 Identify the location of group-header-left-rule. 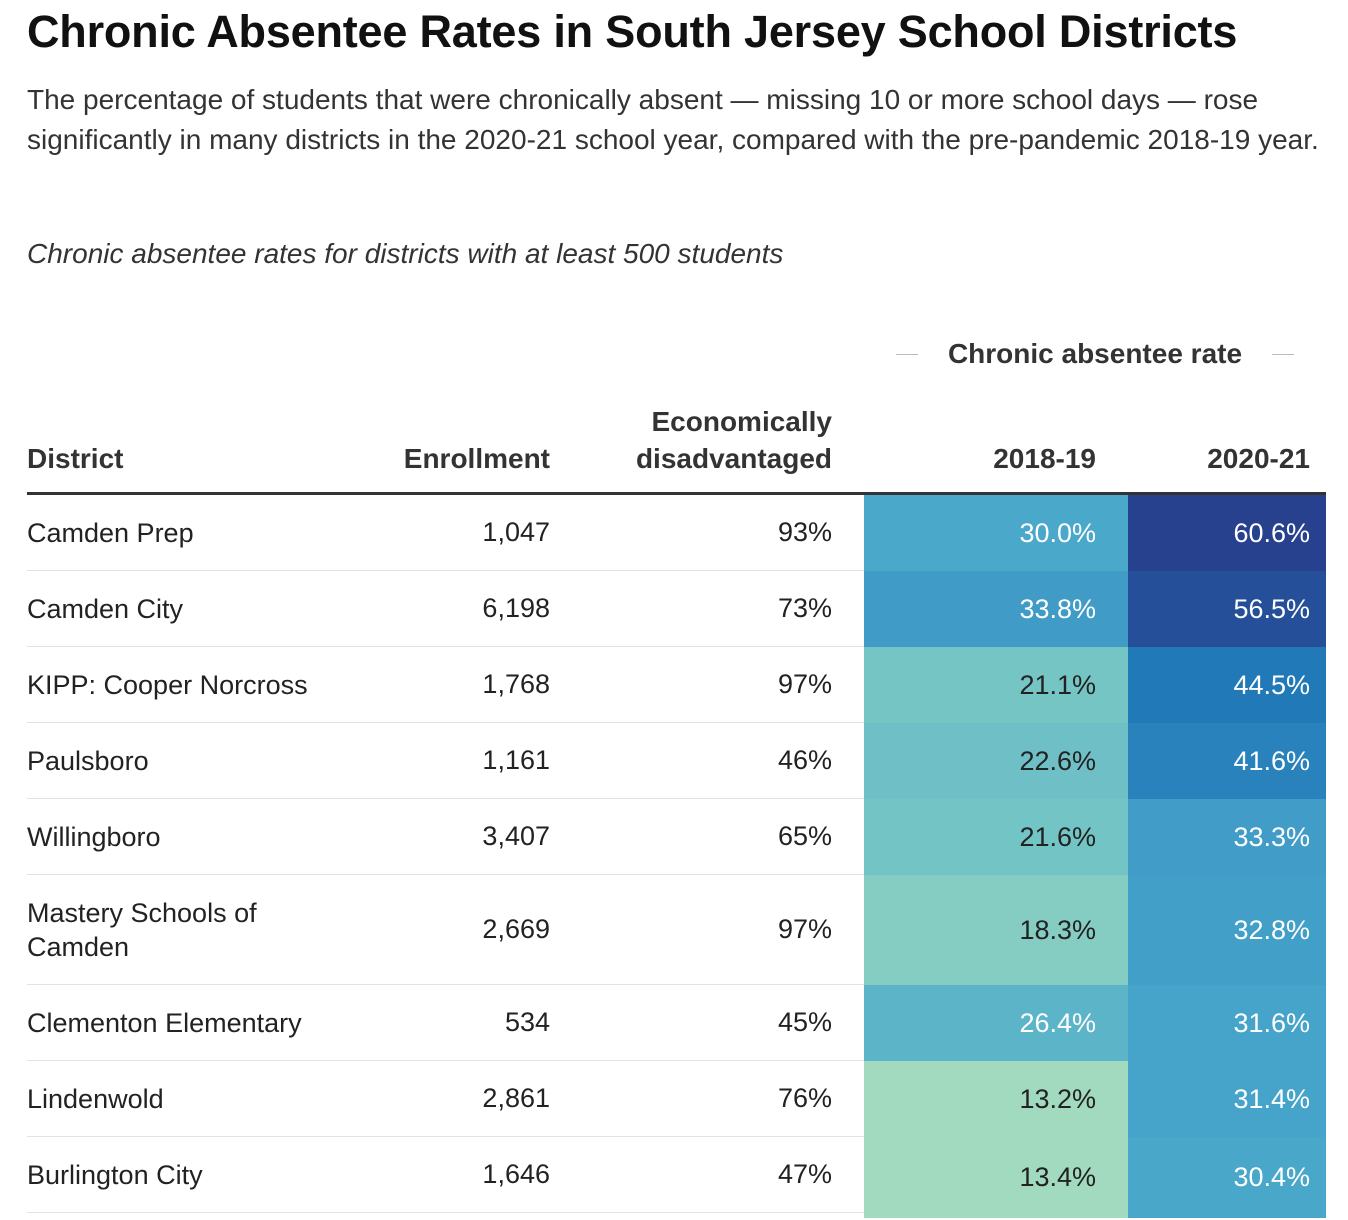
(907, 354).